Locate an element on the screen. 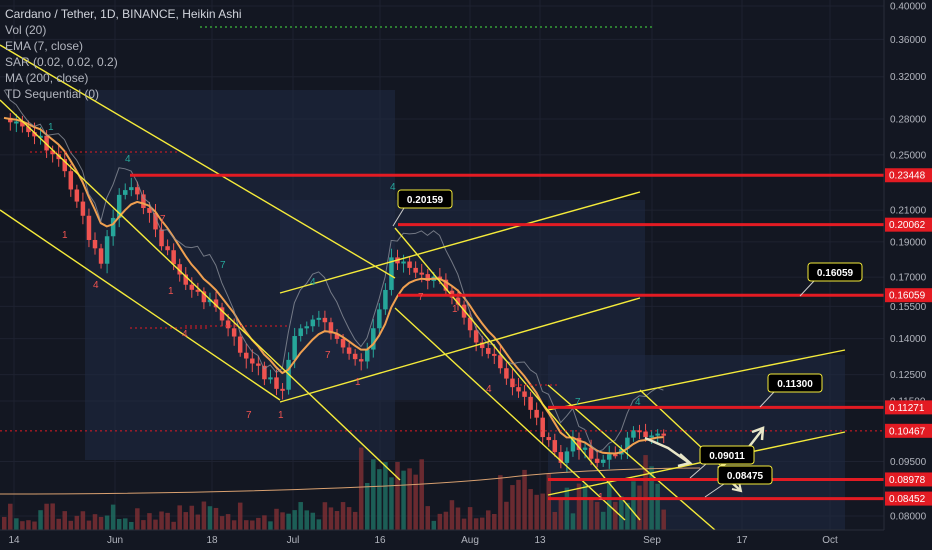  legend-ema: EMA (7, close) is located at coordinates (44, 46).